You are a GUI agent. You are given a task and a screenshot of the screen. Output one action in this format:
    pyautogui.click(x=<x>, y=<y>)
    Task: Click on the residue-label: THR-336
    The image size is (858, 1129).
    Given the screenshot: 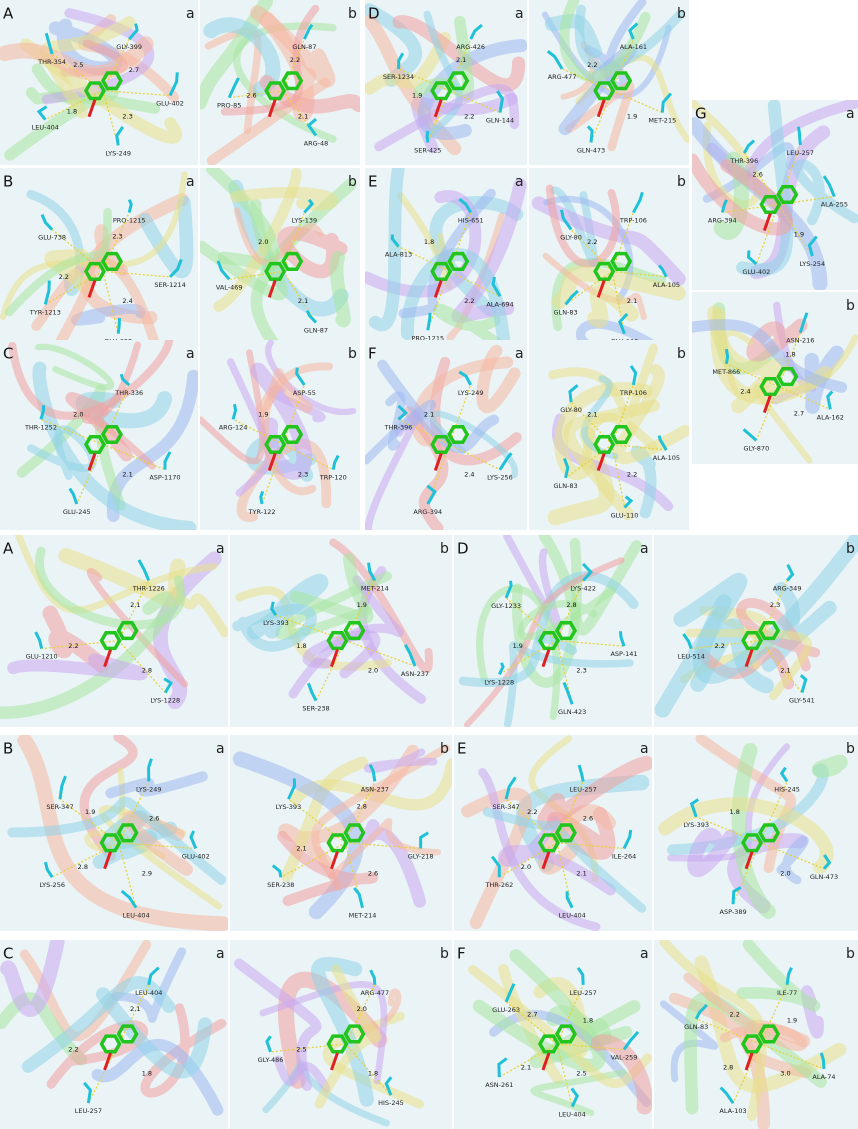 What is the action you would take?
    pyautogui.click(x=128, y=393)
    